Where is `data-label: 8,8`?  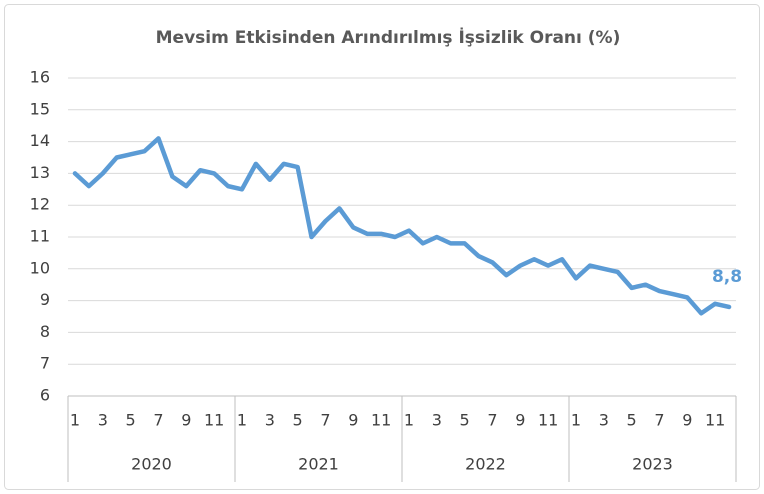 data-label: 8,8 is located at coordinates (727, 277).